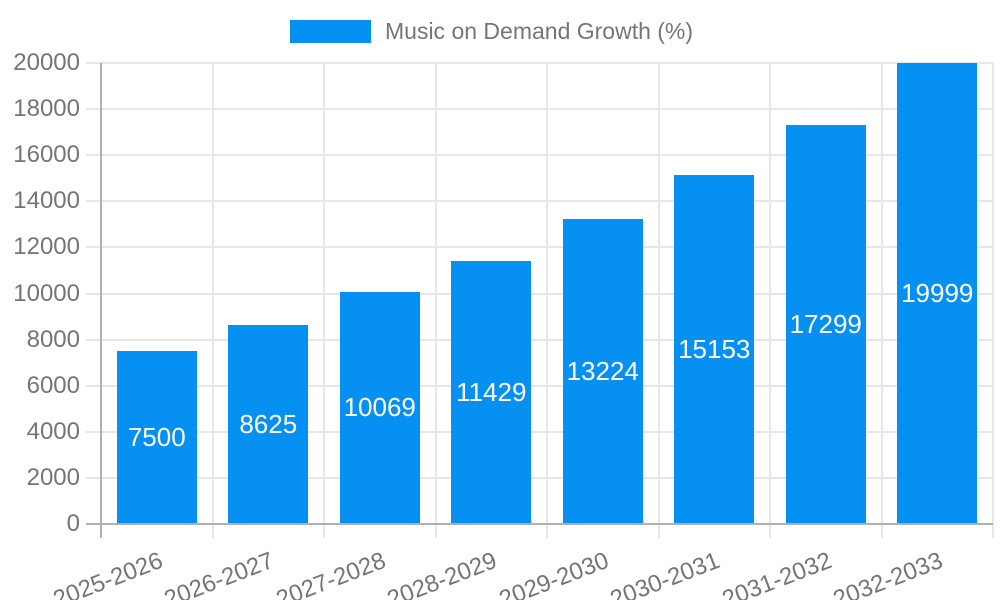  I want to click on y-axis-tick-label: 10000, so click(46, 293).